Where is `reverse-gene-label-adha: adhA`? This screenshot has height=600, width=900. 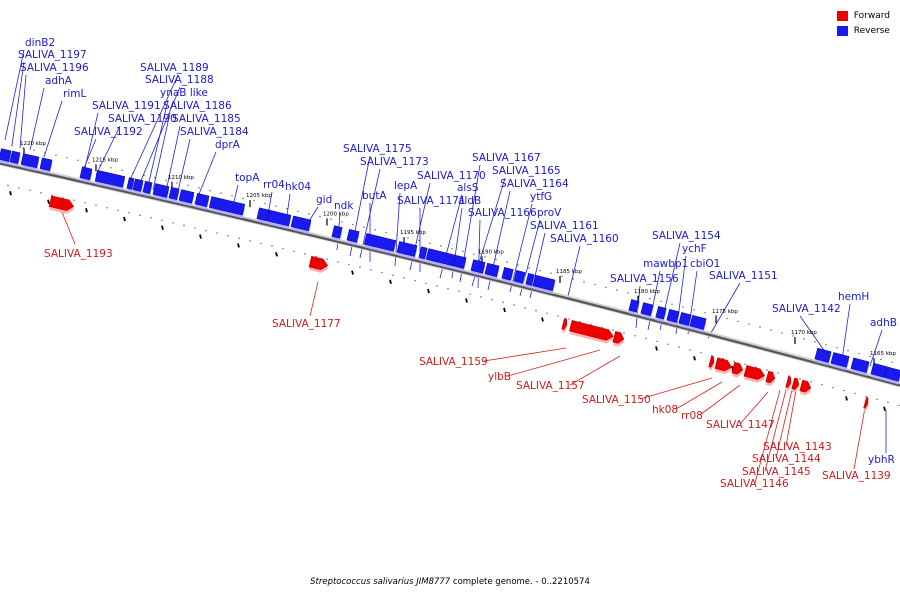
reverse-gene-label-adha: adhA is located at coordinates (59, 81).